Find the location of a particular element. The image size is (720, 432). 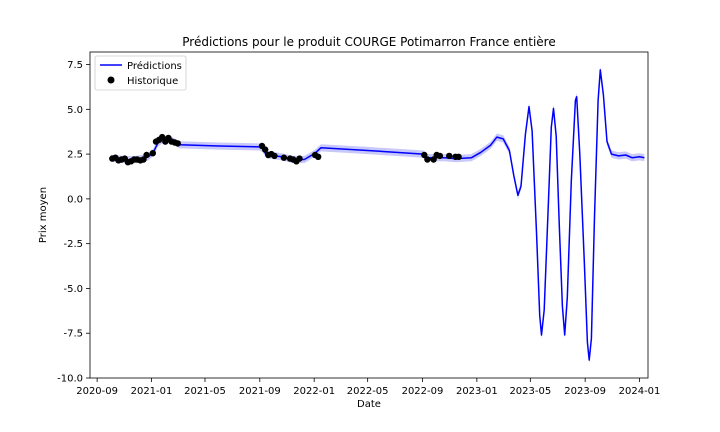

x-tick-label: 2023-05 is located at coordinates (530, 391).